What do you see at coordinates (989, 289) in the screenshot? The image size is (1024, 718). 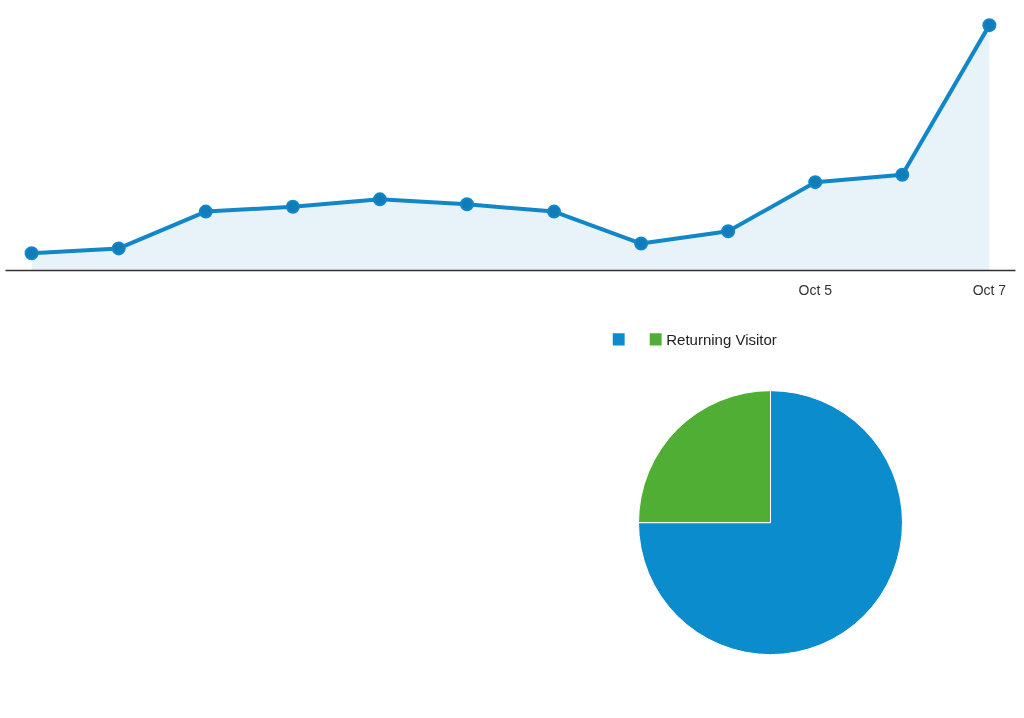 I see `x-tick-label: Oct 7` at bounding box center [989, 289].